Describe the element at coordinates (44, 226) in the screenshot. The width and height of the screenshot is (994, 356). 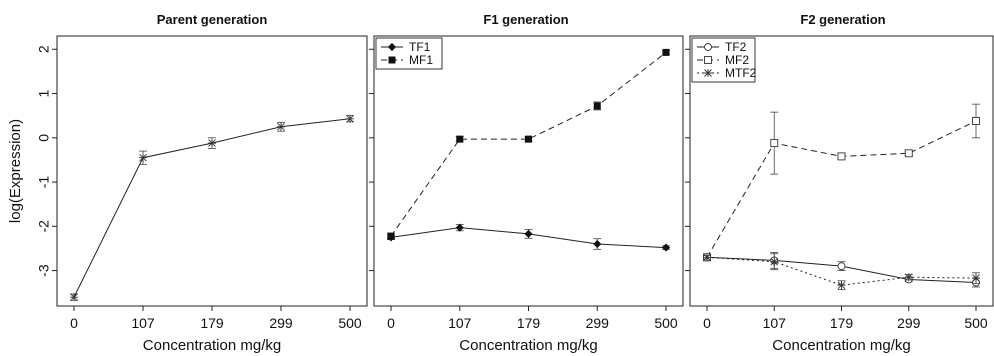
I see `y-tick-label: -2` at that location.